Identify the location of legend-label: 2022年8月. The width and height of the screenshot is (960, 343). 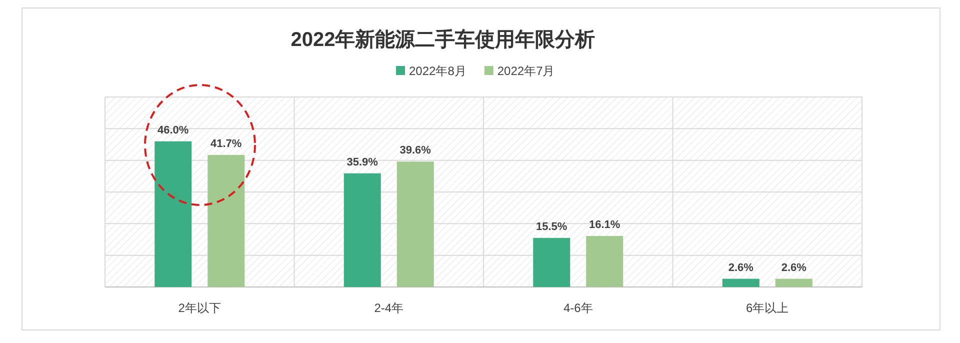
(437, 71).